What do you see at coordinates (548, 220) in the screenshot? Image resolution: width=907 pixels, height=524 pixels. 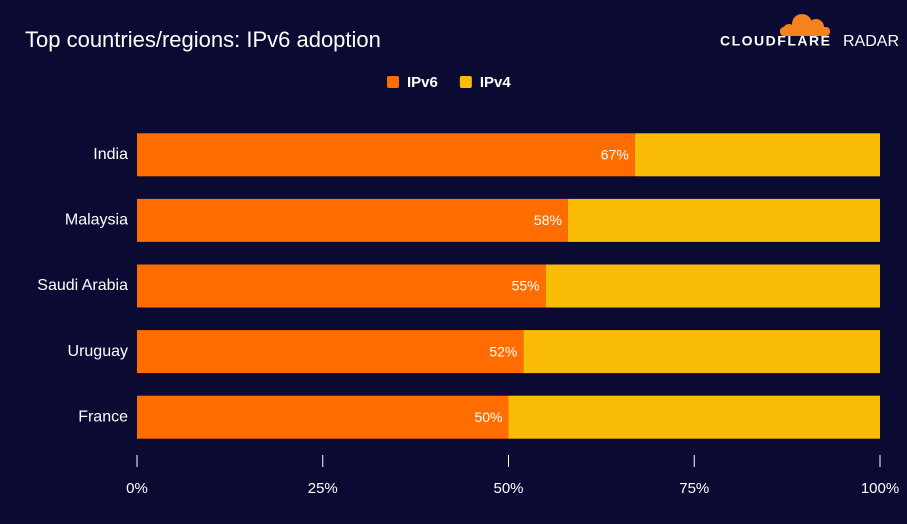 I see `value-label: 58%` at bounding box center [548, 220].